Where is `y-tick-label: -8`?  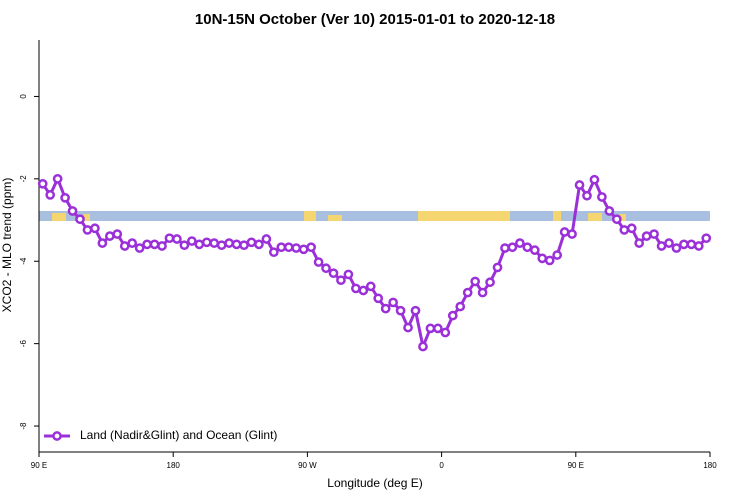 y-tick-label: -8 is located at coordinates (23, 426).